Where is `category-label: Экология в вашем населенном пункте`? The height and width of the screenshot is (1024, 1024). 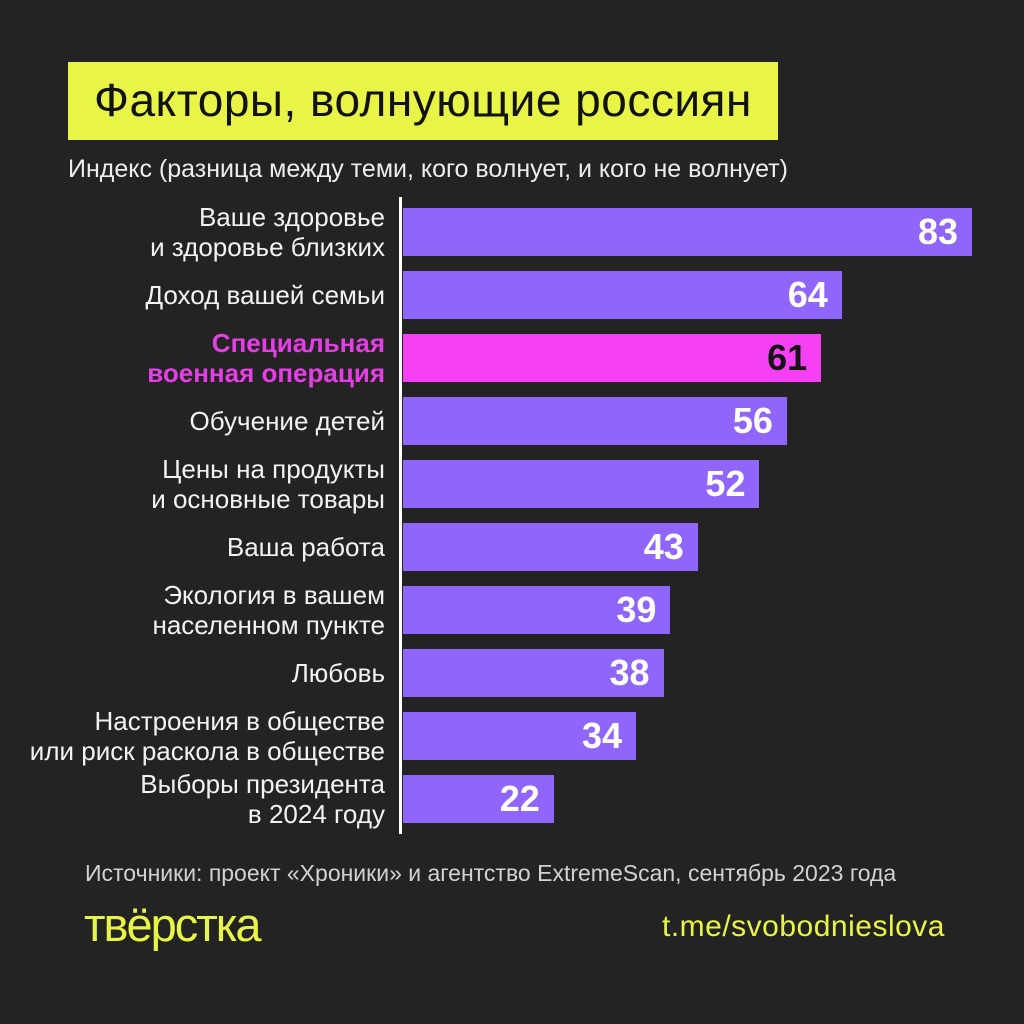
category-label: Экология в вашем населенном пункте is located at coordinates (268, 609).